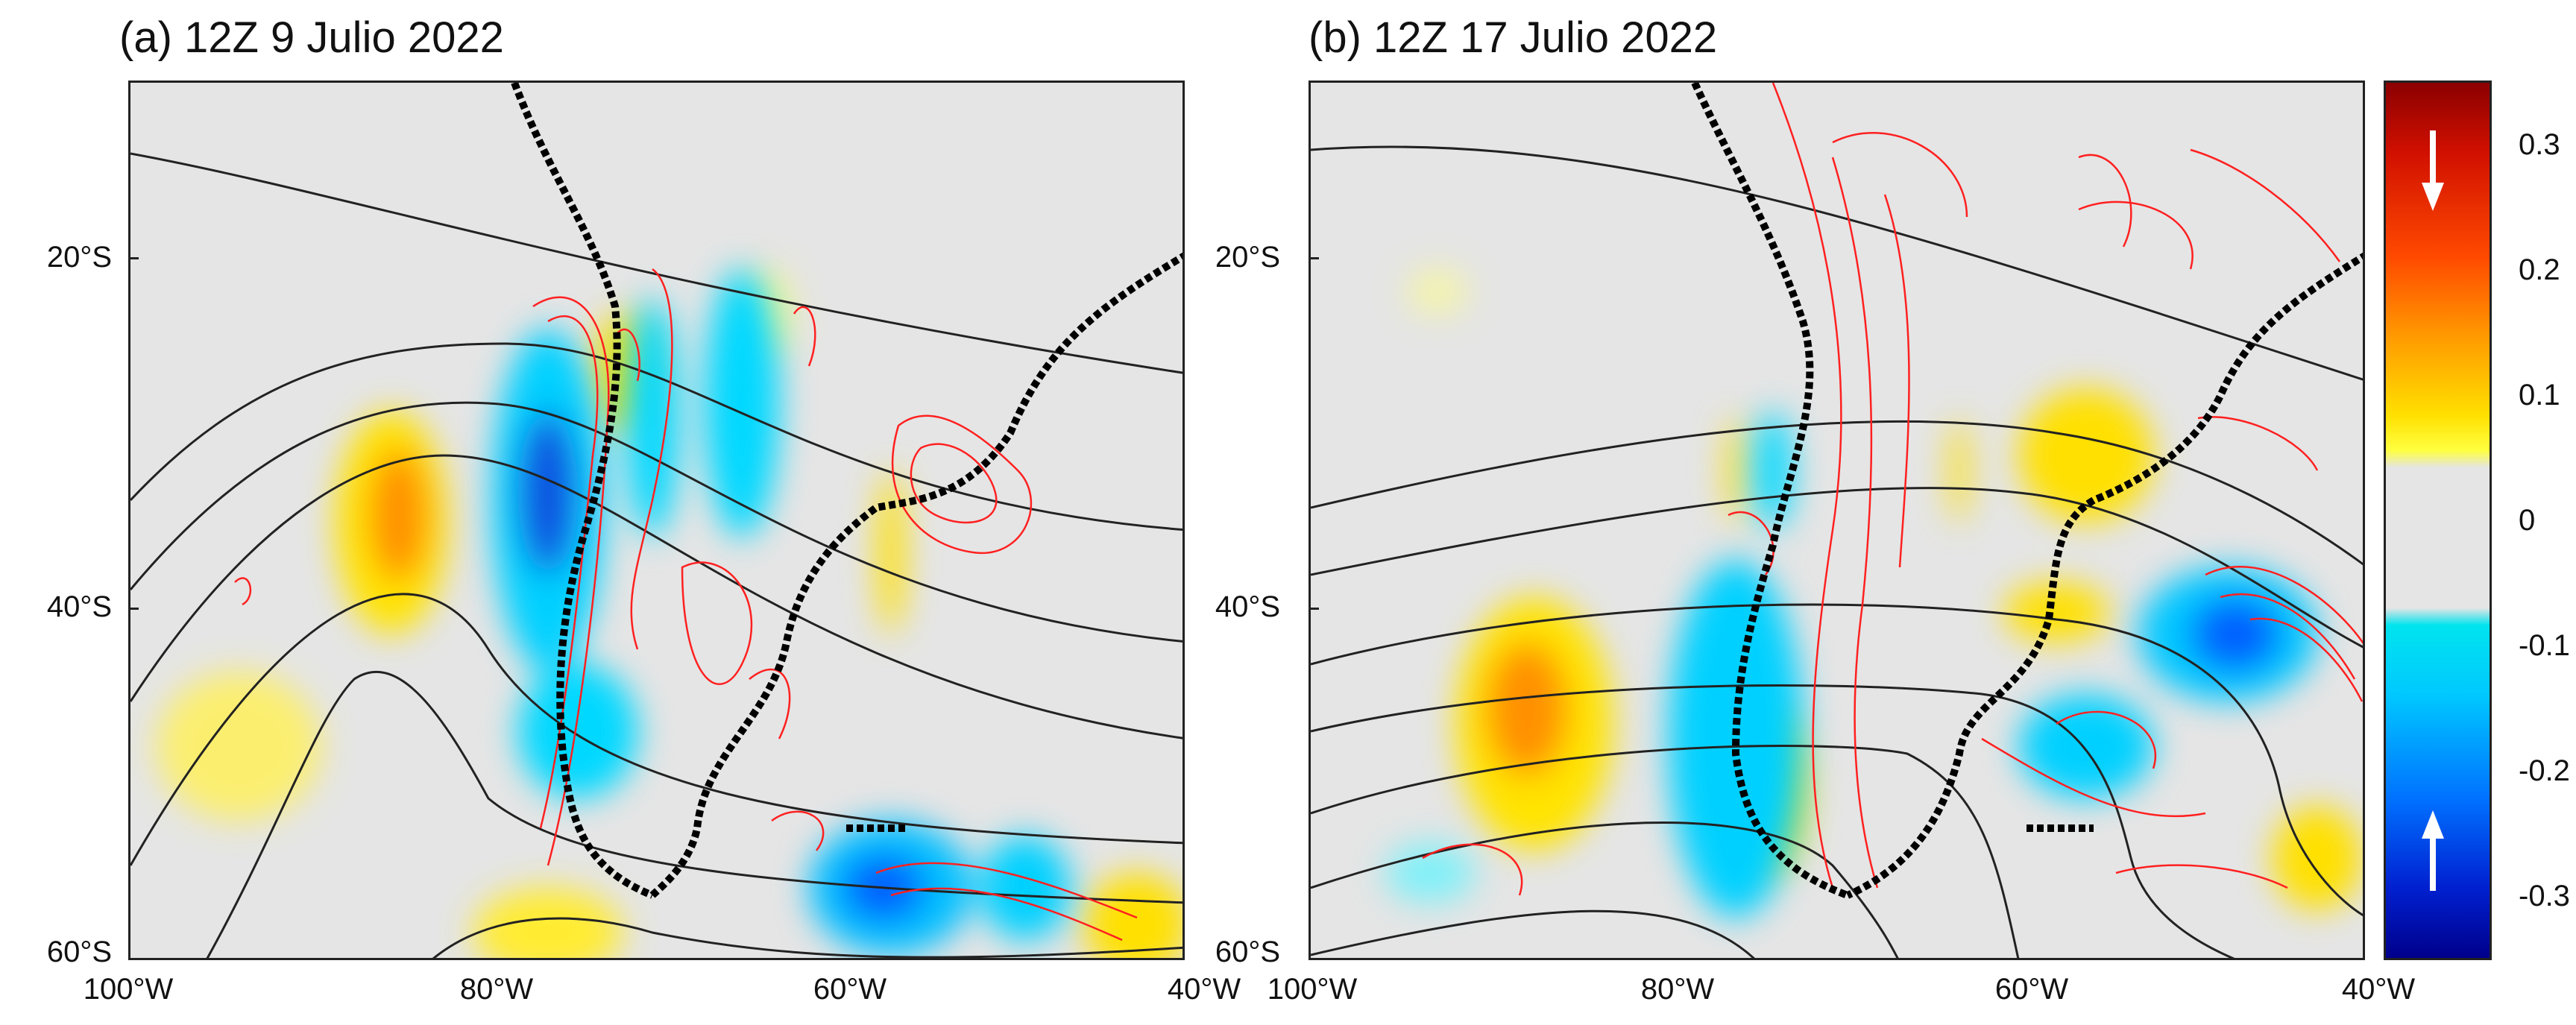 The height and width of the screenshot is (1025, 2576). What do you see at coordinates (2378, 990) in the screenshot?
I see `lon-label-40w-b: 40°W` at bounding box center [2378, 990].